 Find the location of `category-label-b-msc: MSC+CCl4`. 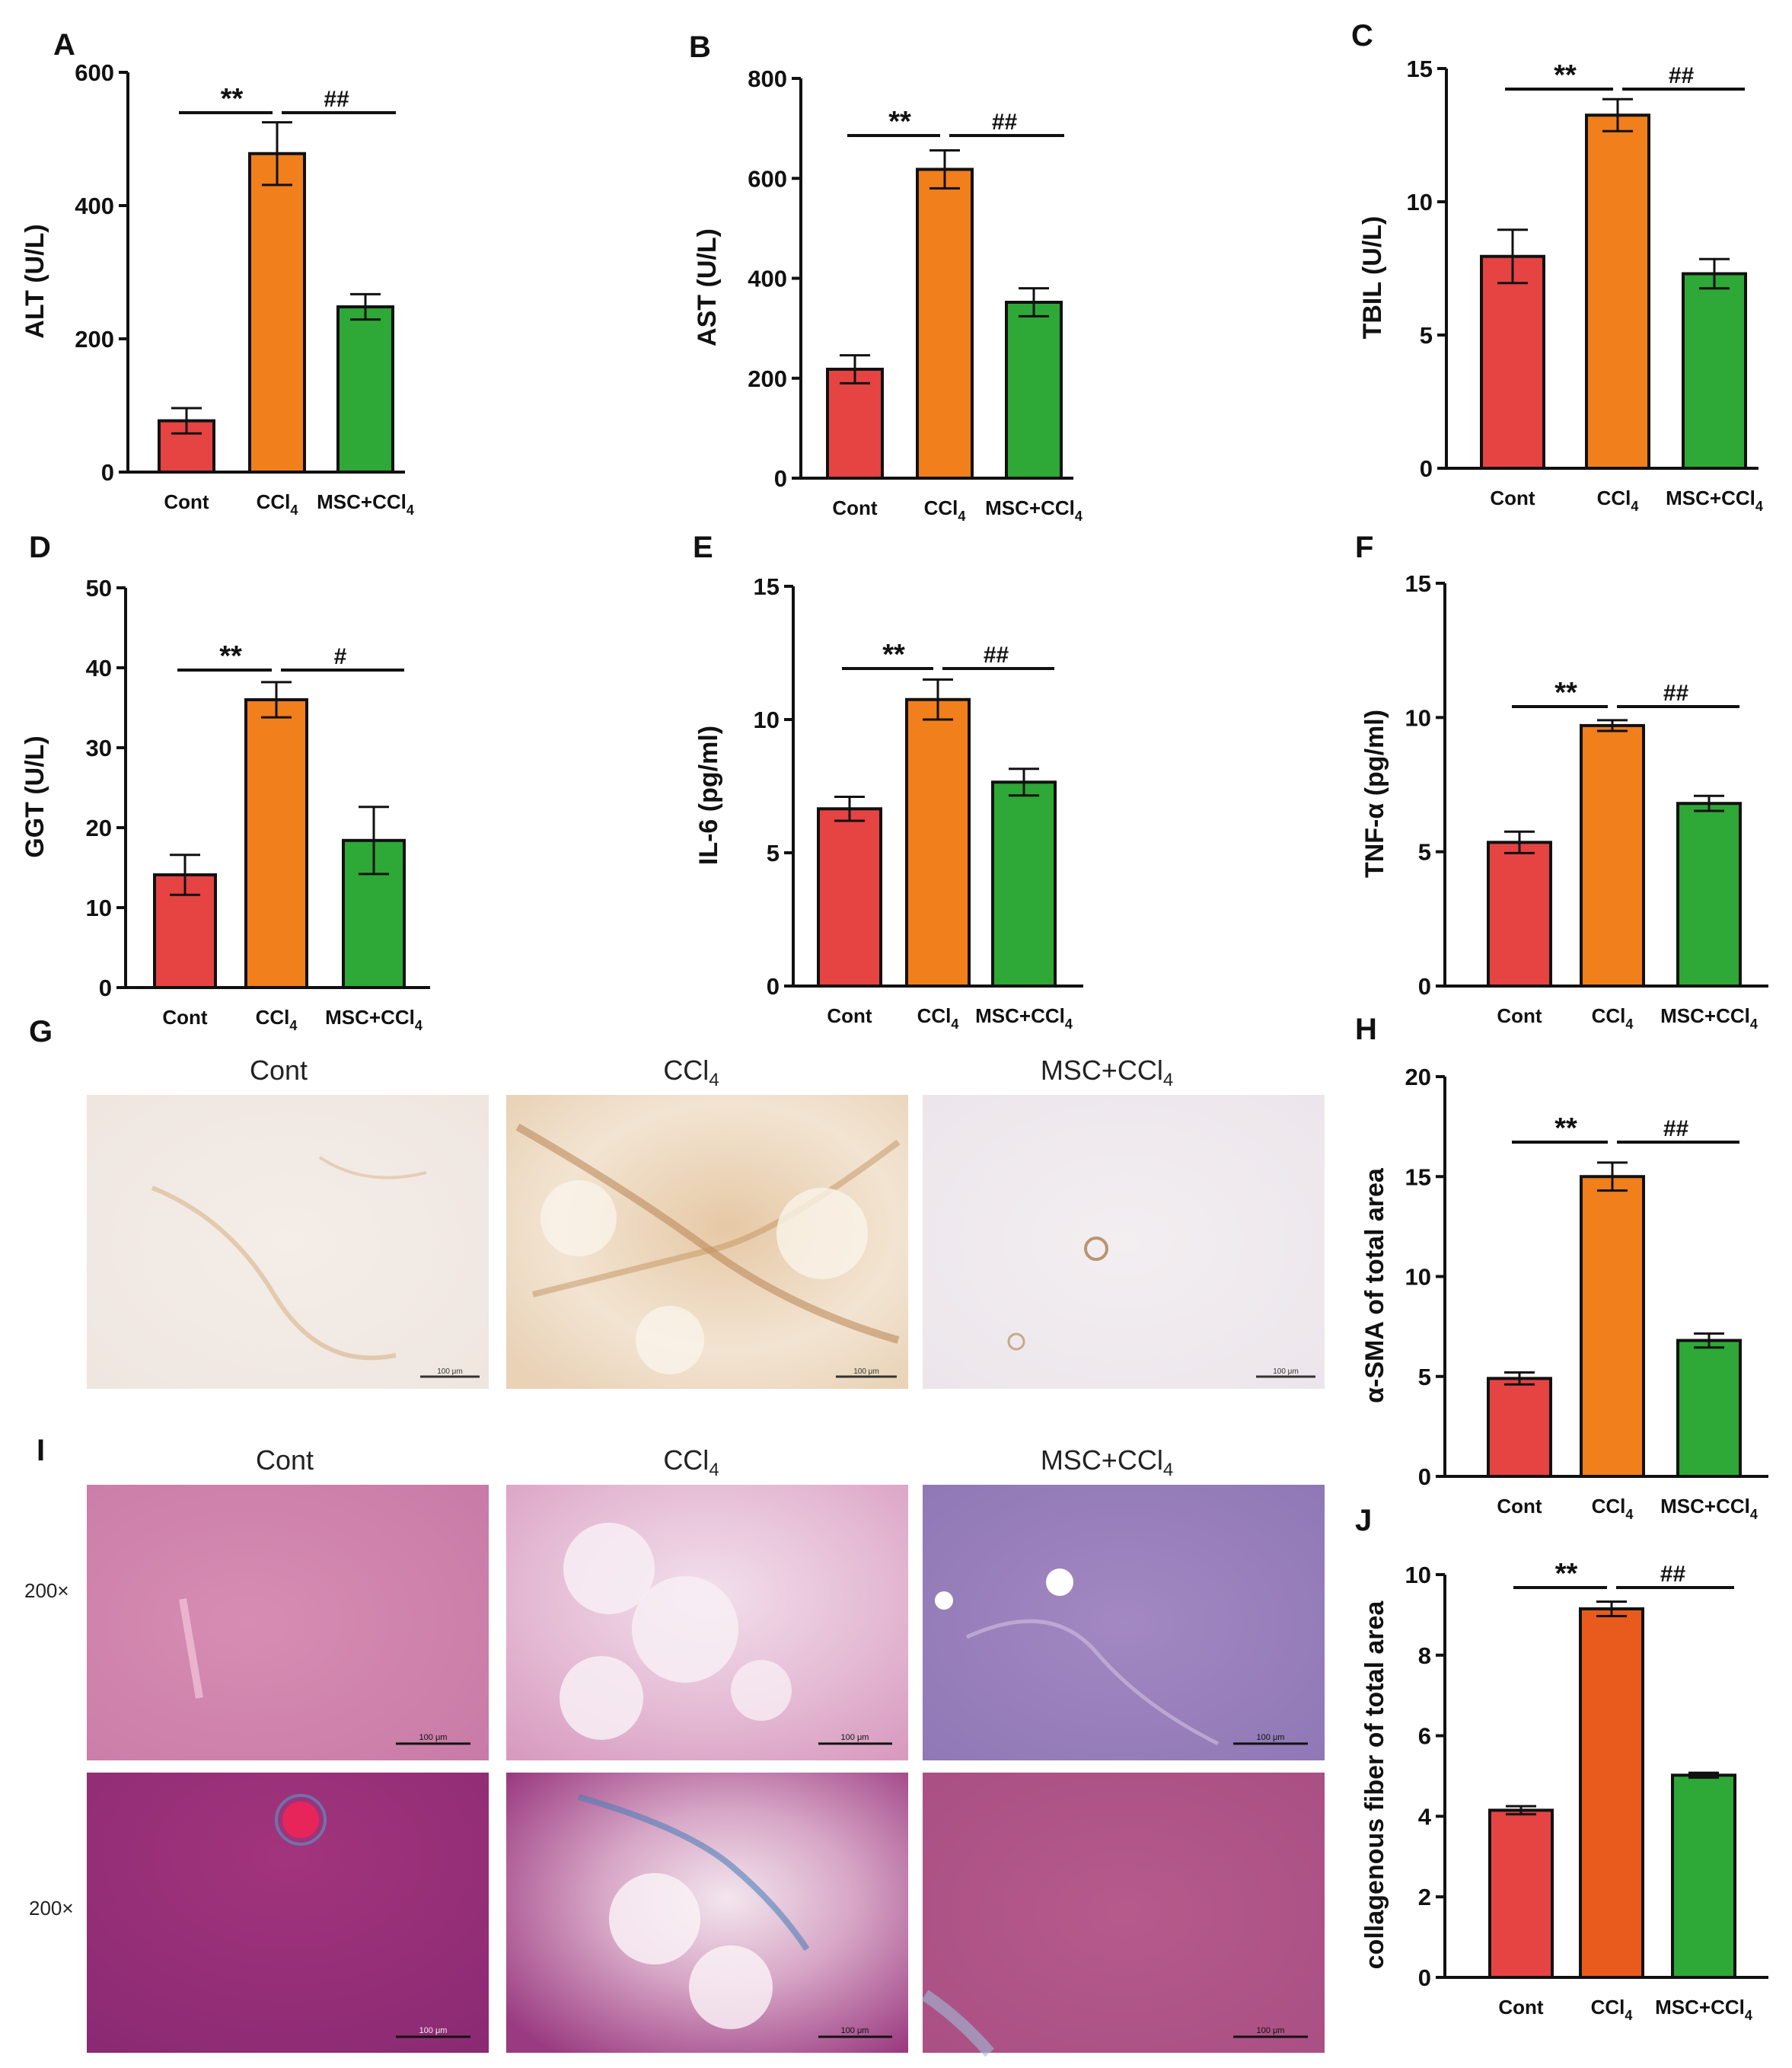

category-label-b-msc: MSC+CCl4 is located at coordinates (1034, 510).